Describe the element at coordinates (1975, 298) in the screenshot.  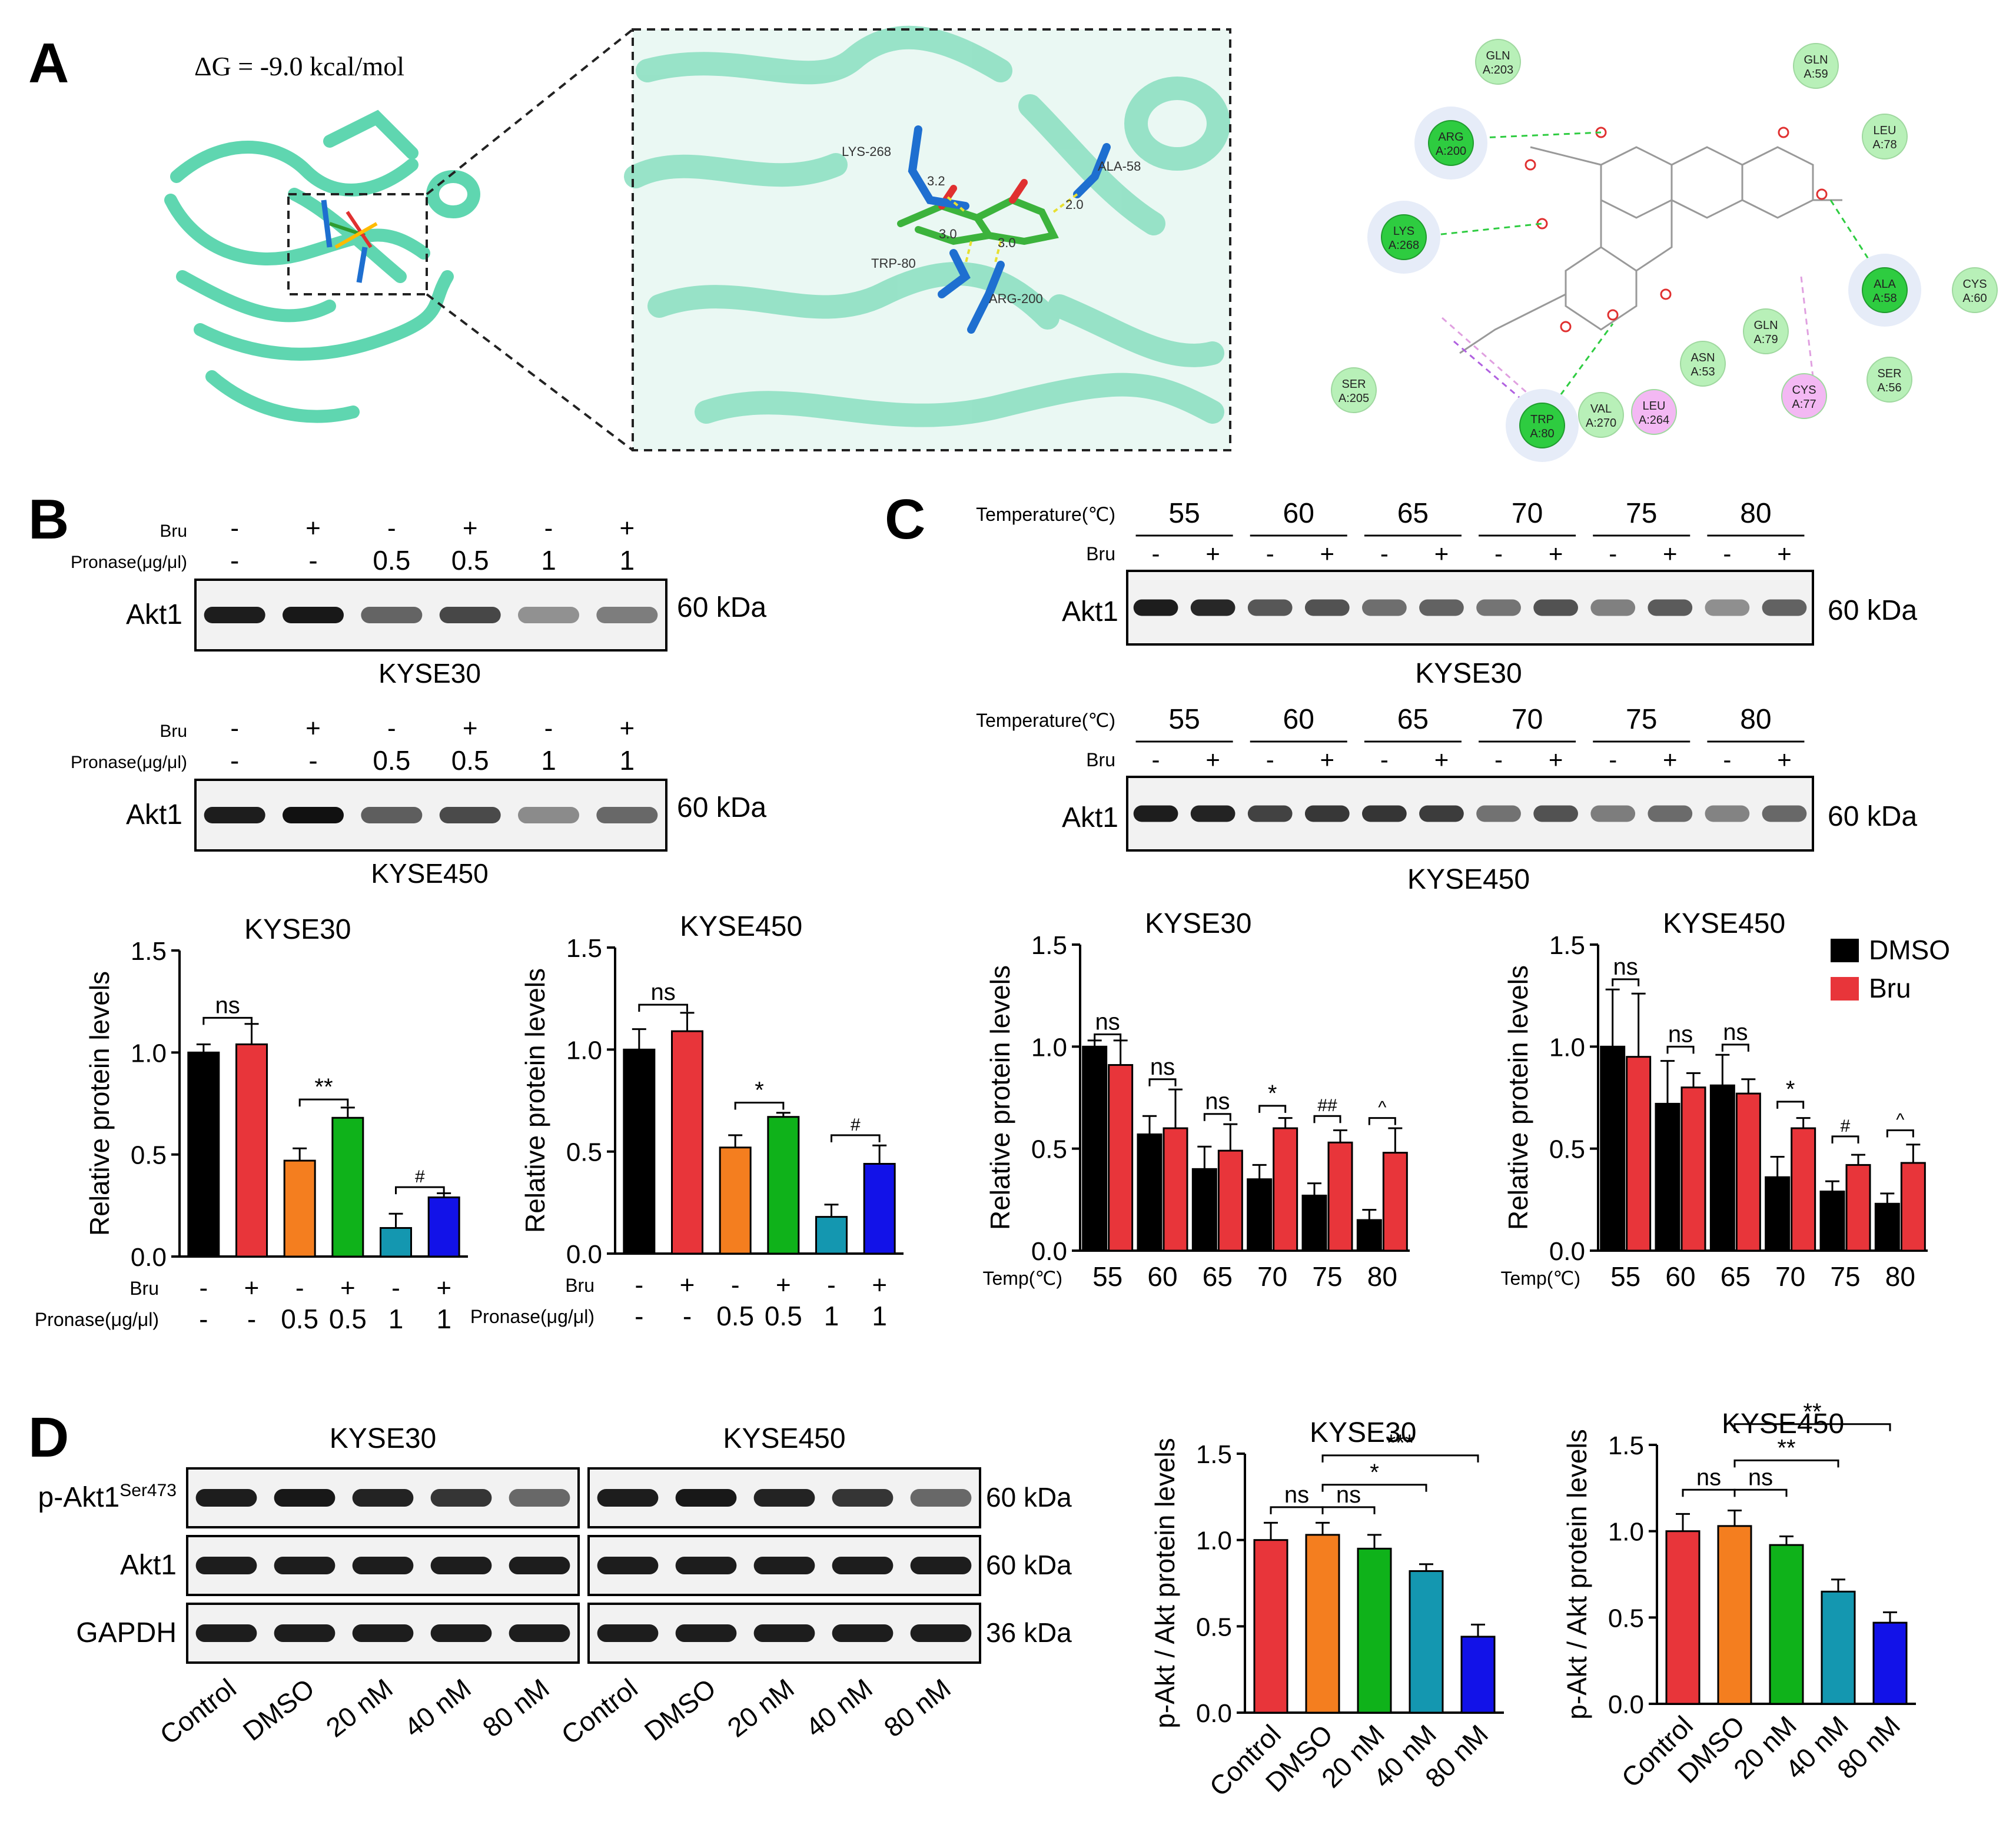
I see `residue-id: A:60` at that location.